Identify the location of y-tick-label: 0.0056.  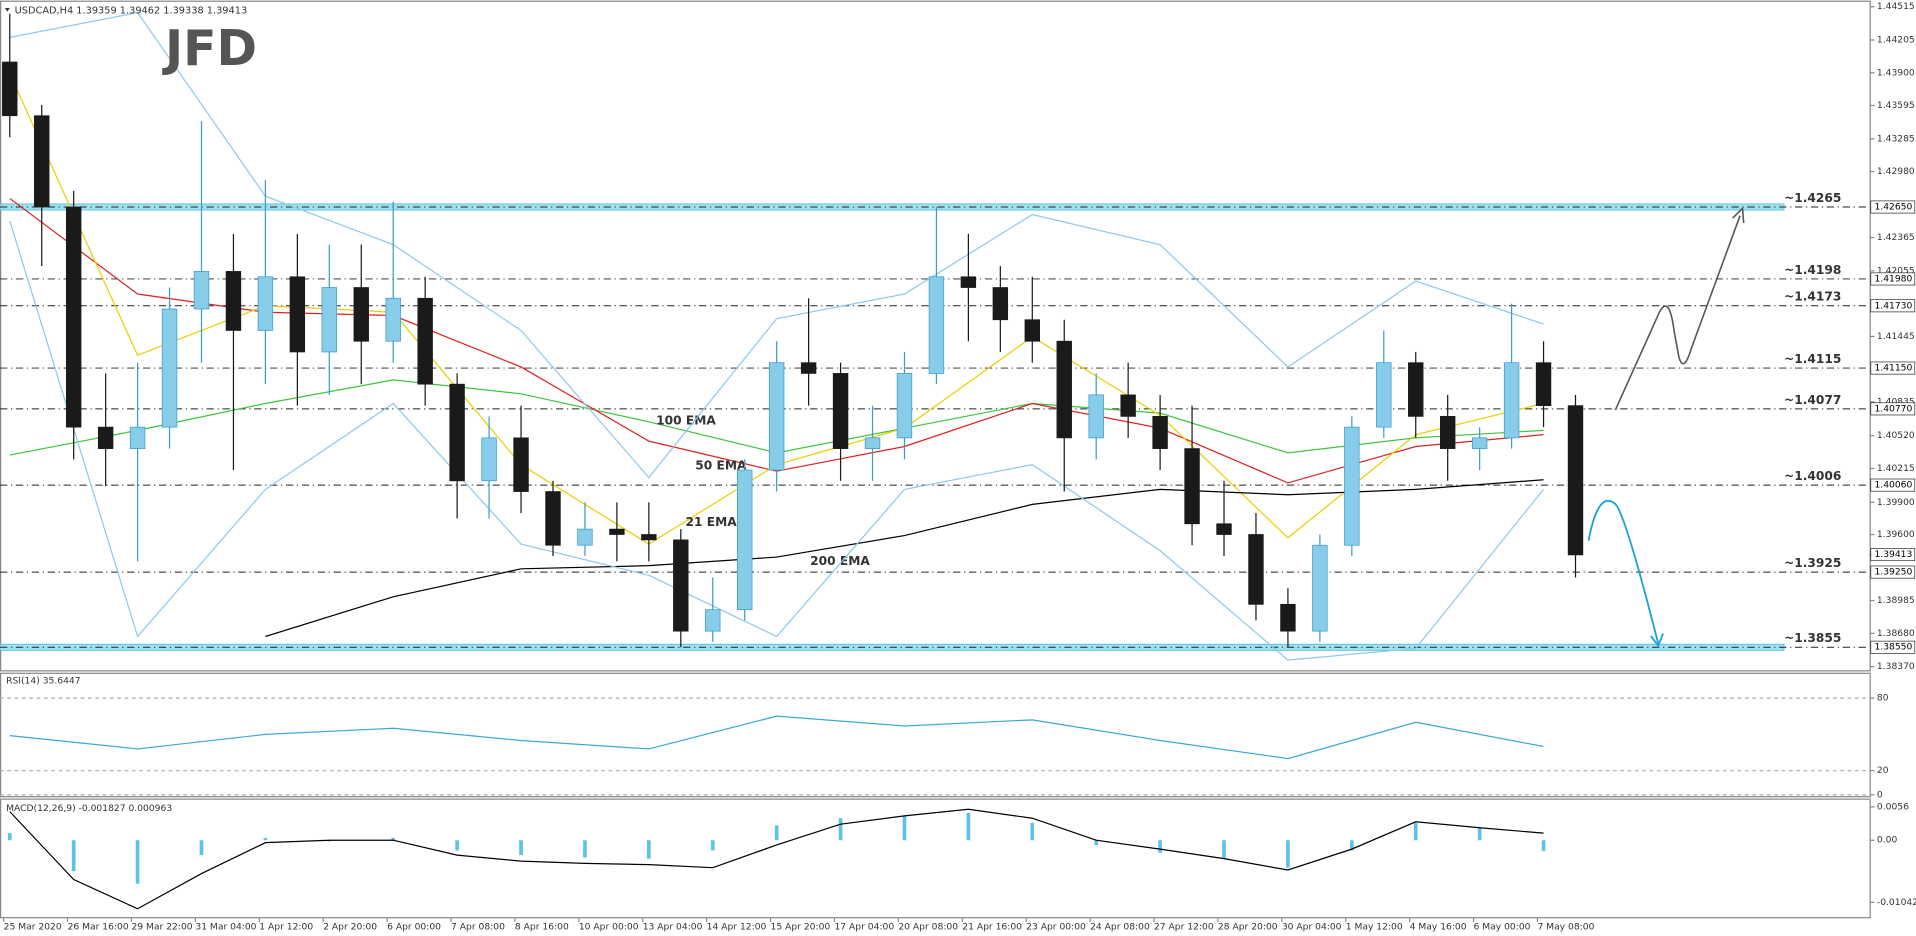
(1893, 806).